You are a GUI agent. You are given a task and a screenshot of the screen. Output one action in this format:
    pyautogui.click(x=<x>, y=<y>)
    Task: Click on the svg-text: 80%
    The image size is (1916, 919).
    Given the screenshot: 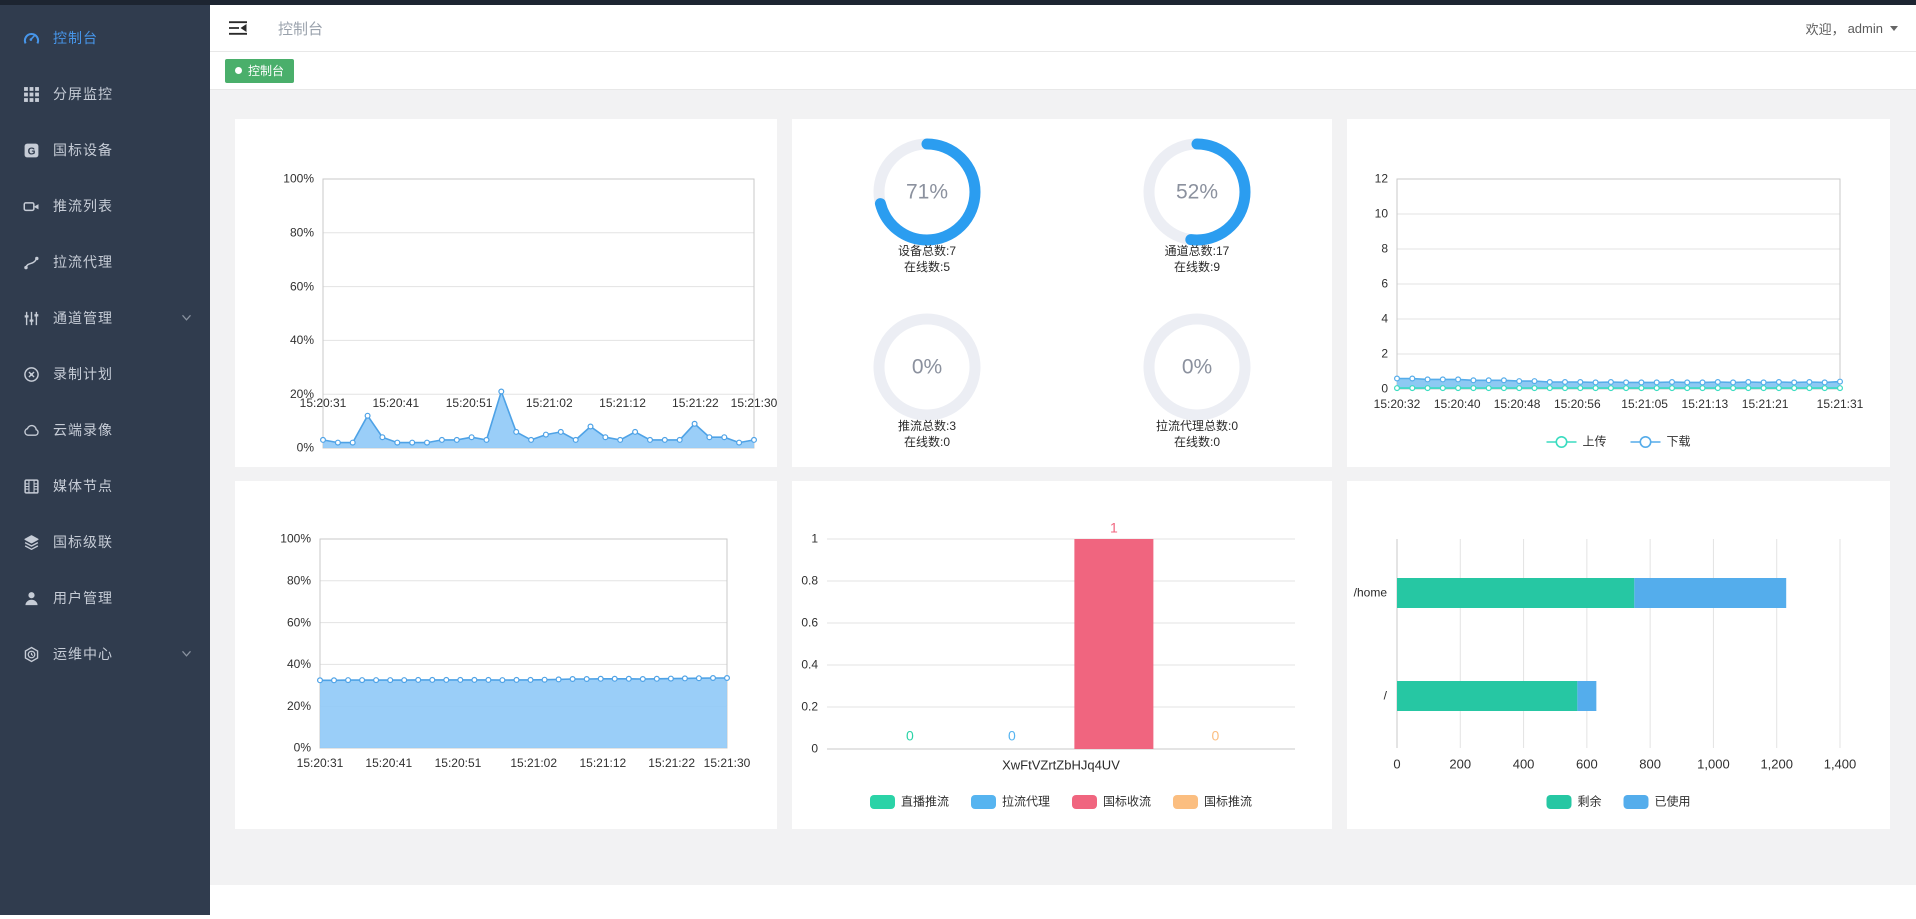 What is the action you would take?
    pyautogui.click(x=299, y=580)
    